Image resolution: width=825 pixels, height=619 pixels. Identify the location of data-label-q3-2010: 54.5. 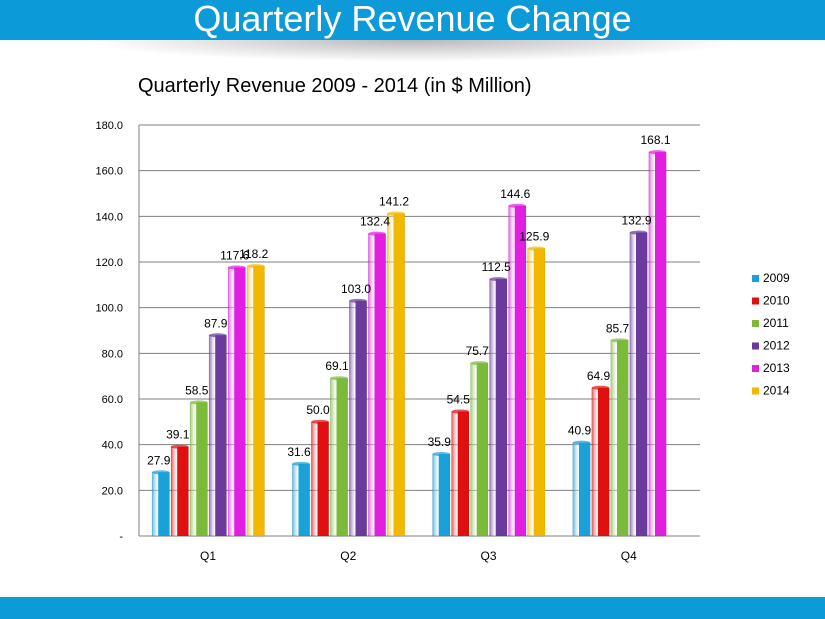
(459, 400).